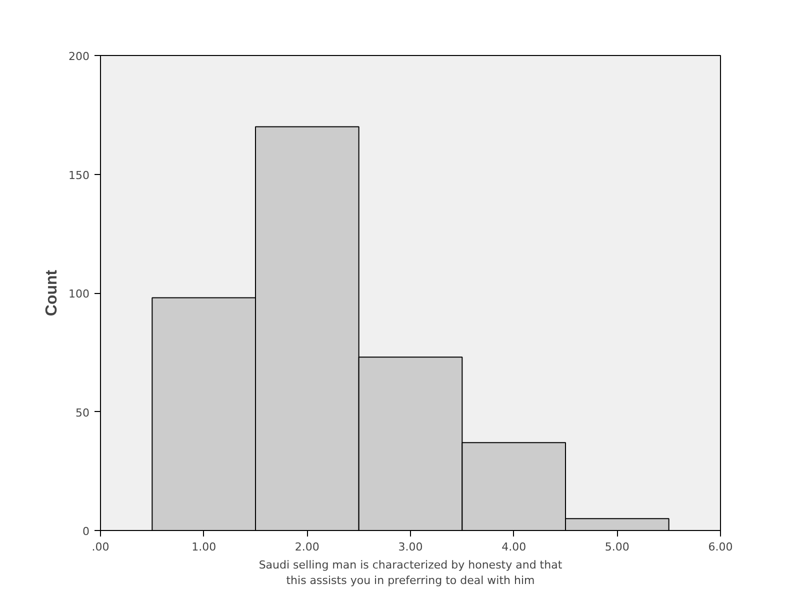  What do you see at coordinates (410, 573) in the screenshot?
I see `x-axis-title: Saudi selling man is characterized by honesty and that this assists you in preferring to deal with him` at bounding box center [410, 573].